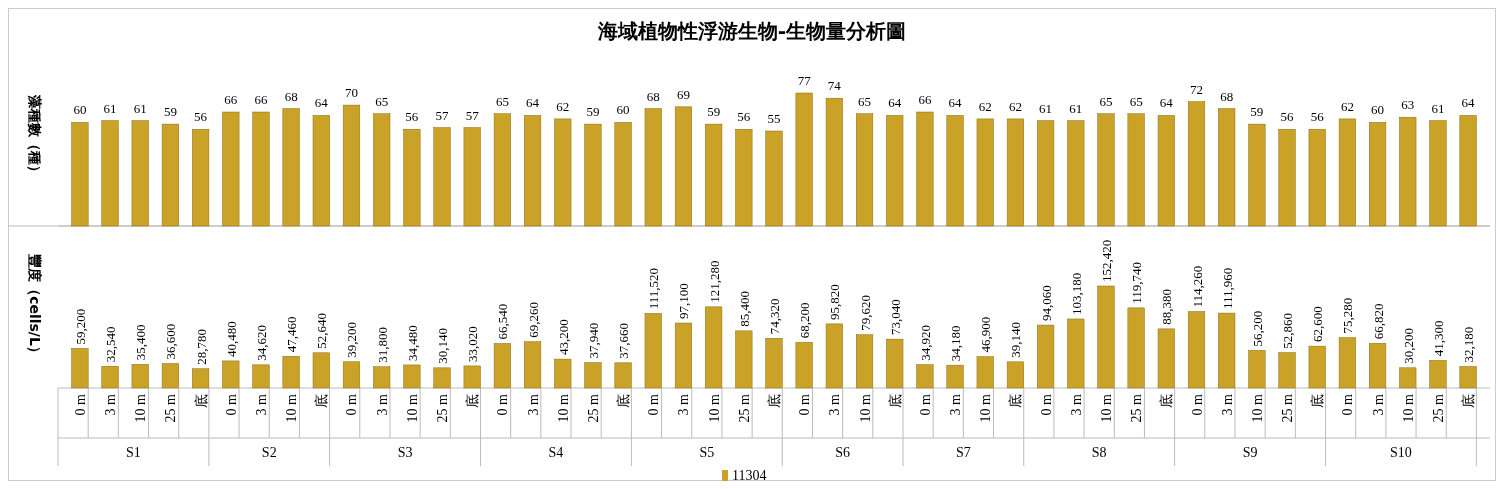  I want to click on data-label: 36,600, so click(171, 341).